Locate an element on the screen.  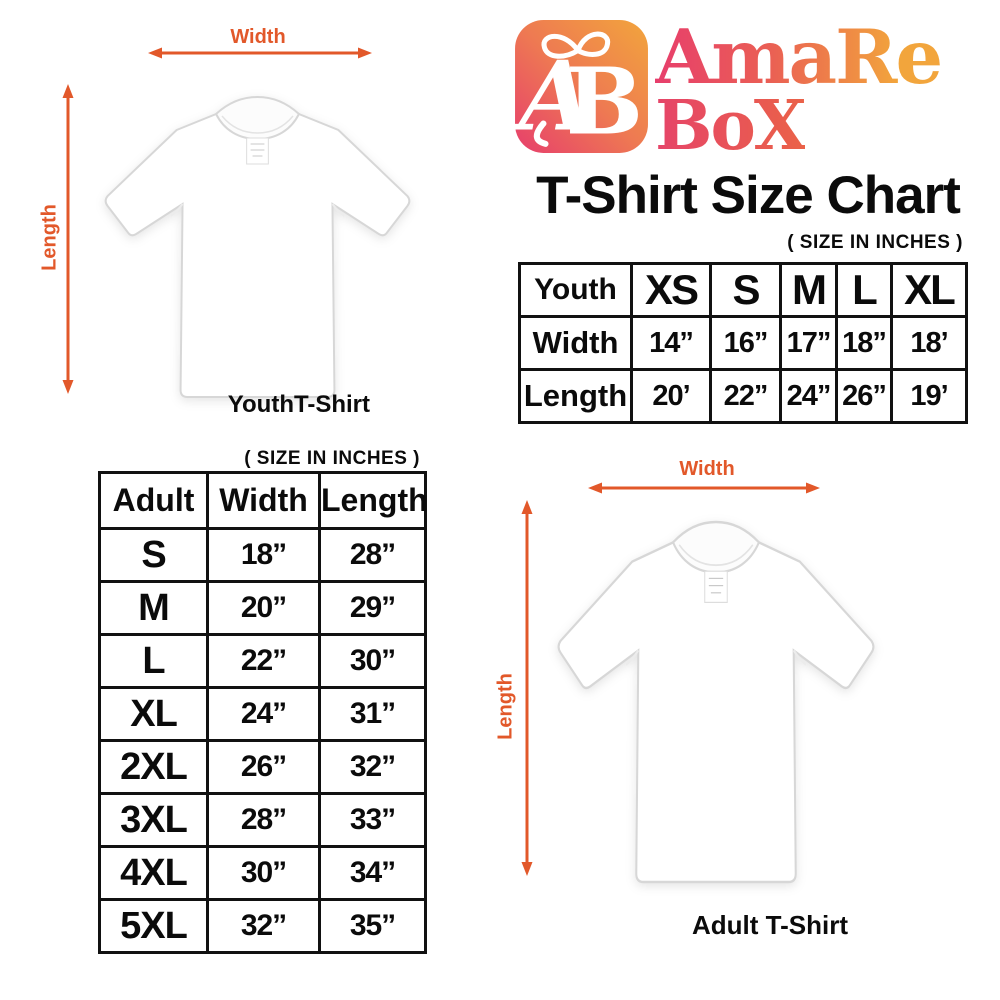
adult-table-cell-6-2: 33” is located at coordinates (372, 820).